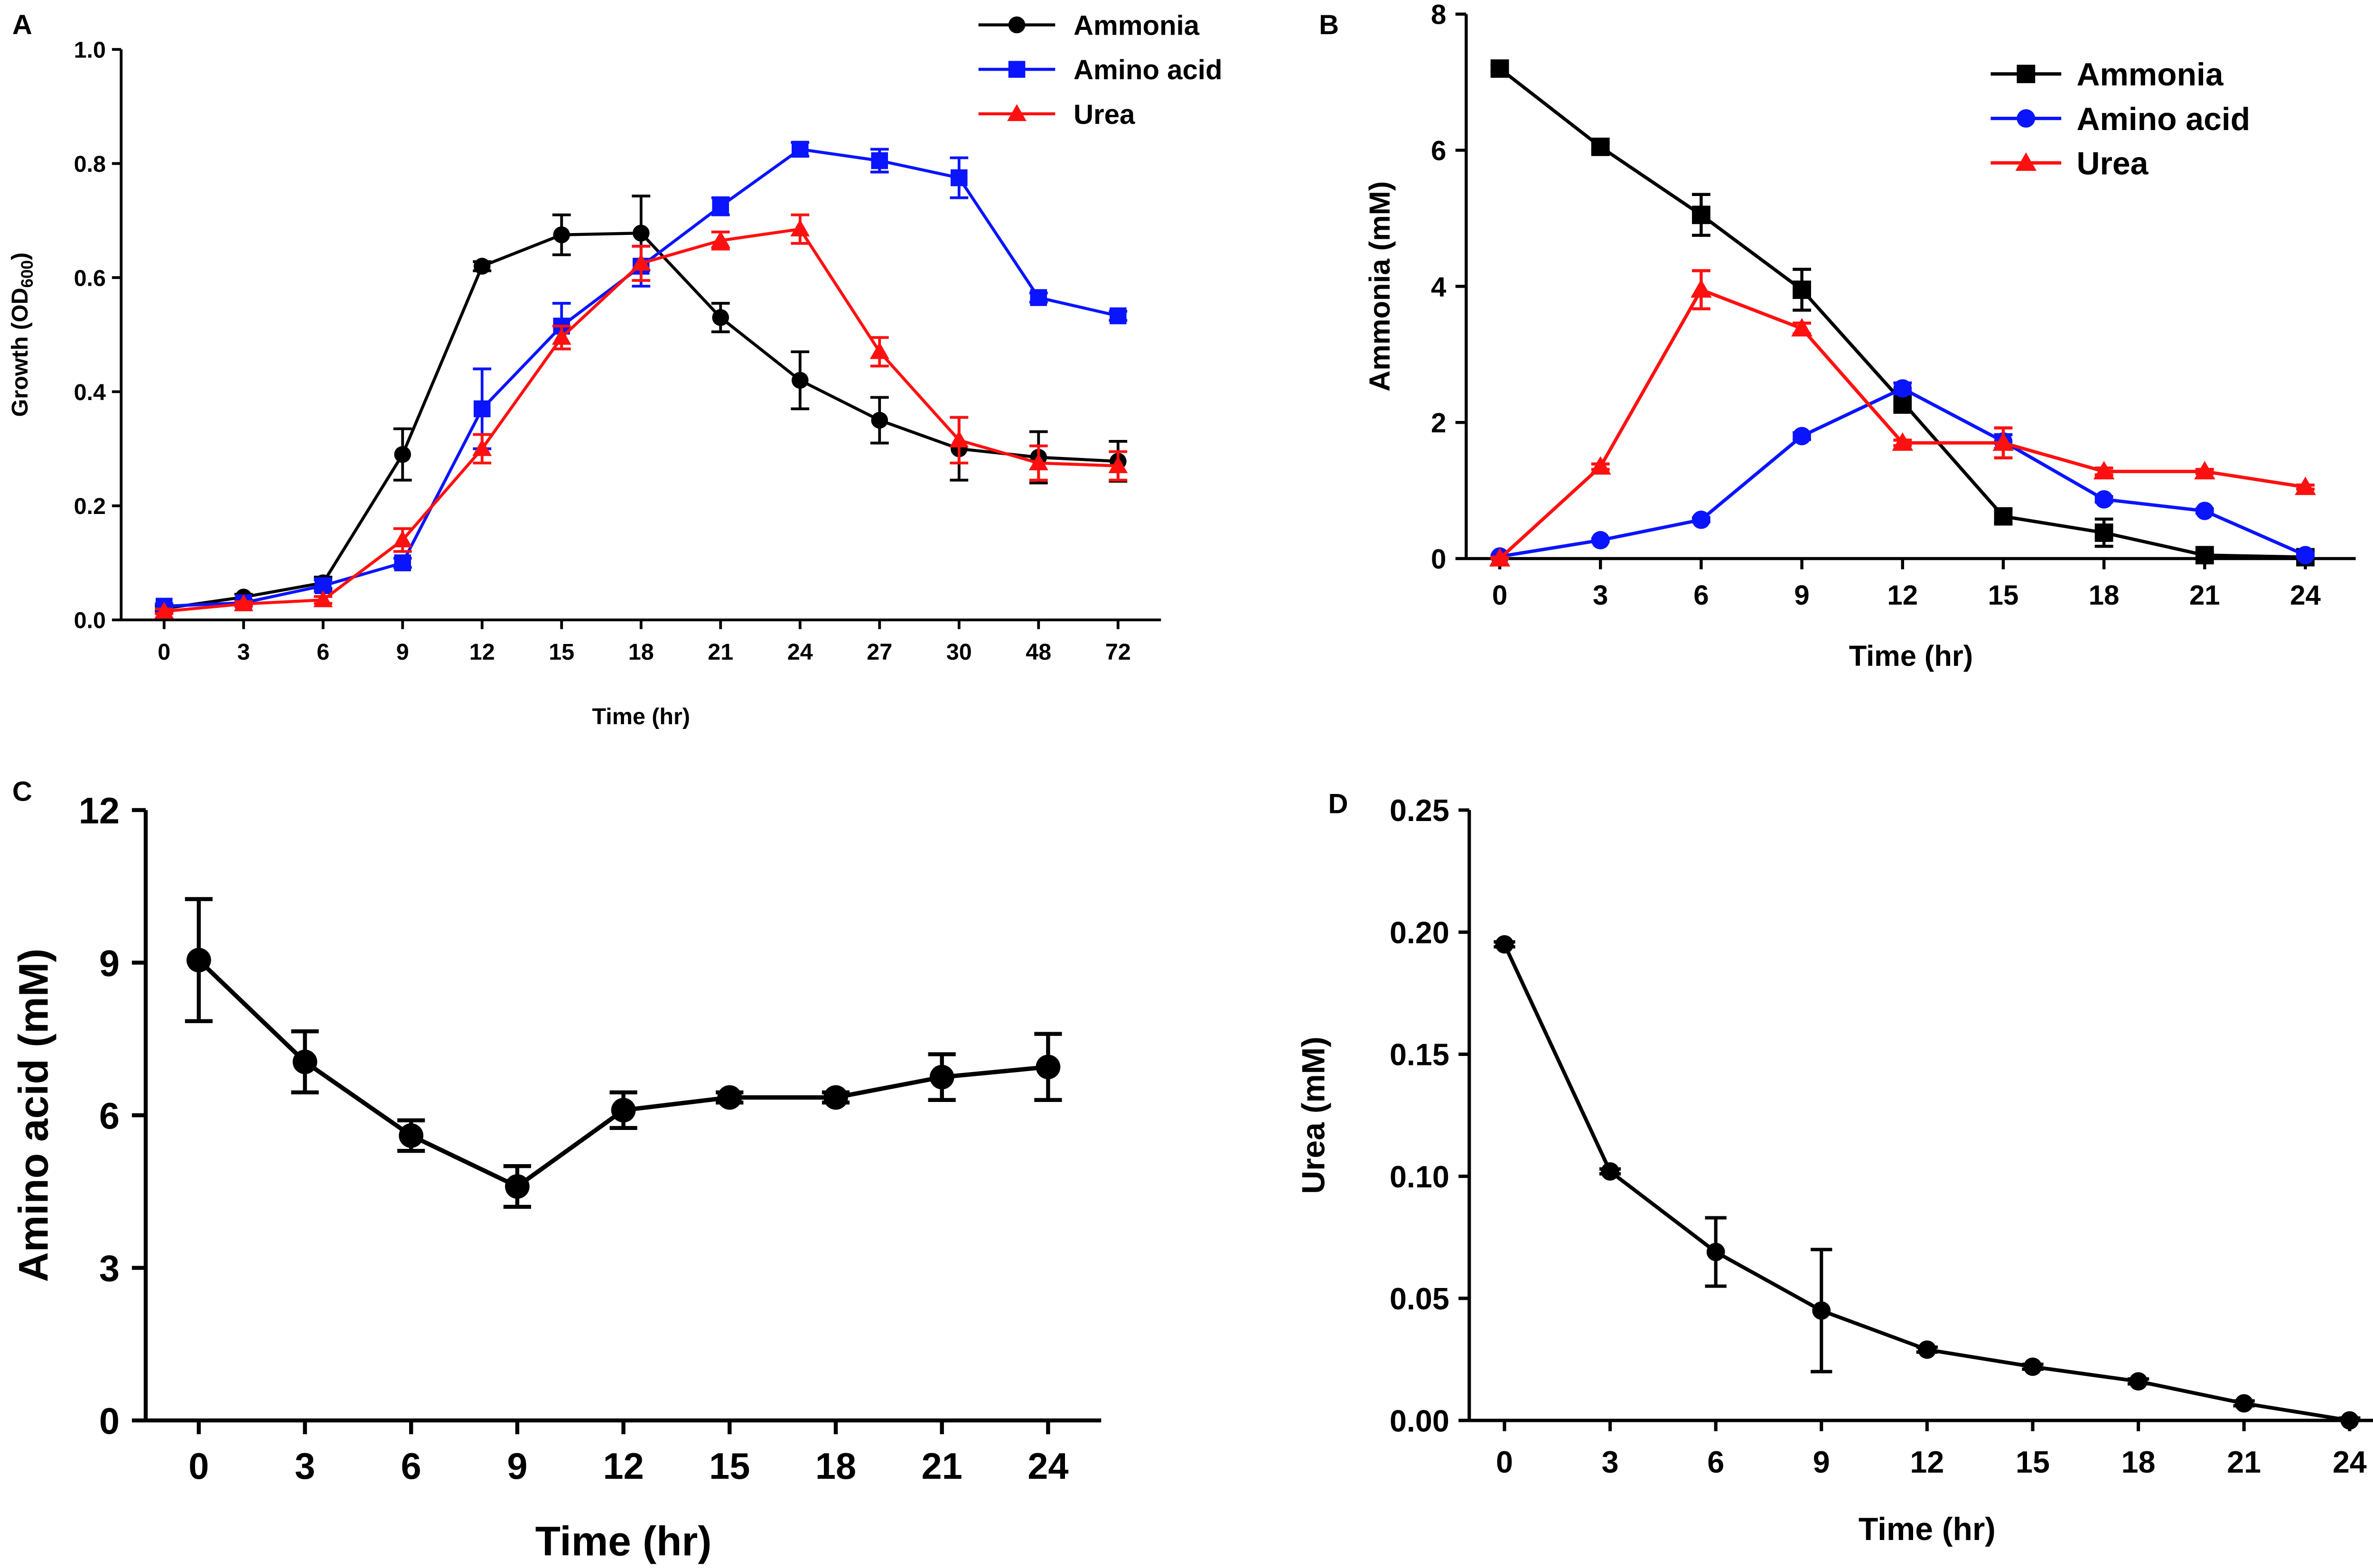 This screenshot has width=2373, height=1568. What do you see at coordinates (1927, 1182) in the screenshot?
I see `panel-d-series-0-series` at bounding box center [1927, 1182].